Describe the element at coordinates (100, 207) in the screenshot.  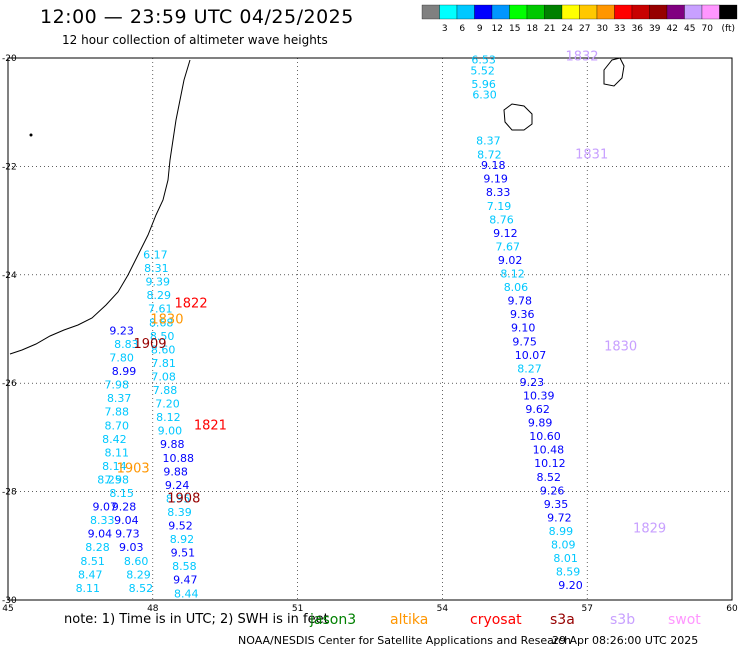
I see `madagascar-coastline` at that location.